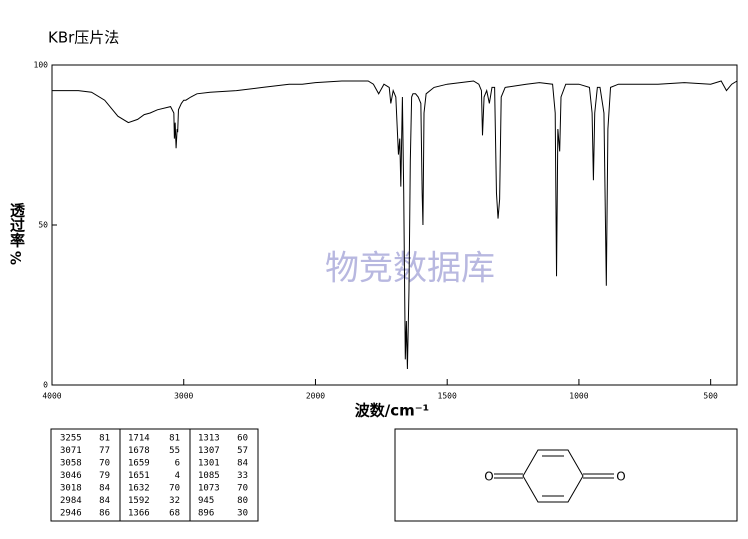 This screenshot has height=539, width=748. I want to click on peak-wavenumber: 1659, so click(139, 464).